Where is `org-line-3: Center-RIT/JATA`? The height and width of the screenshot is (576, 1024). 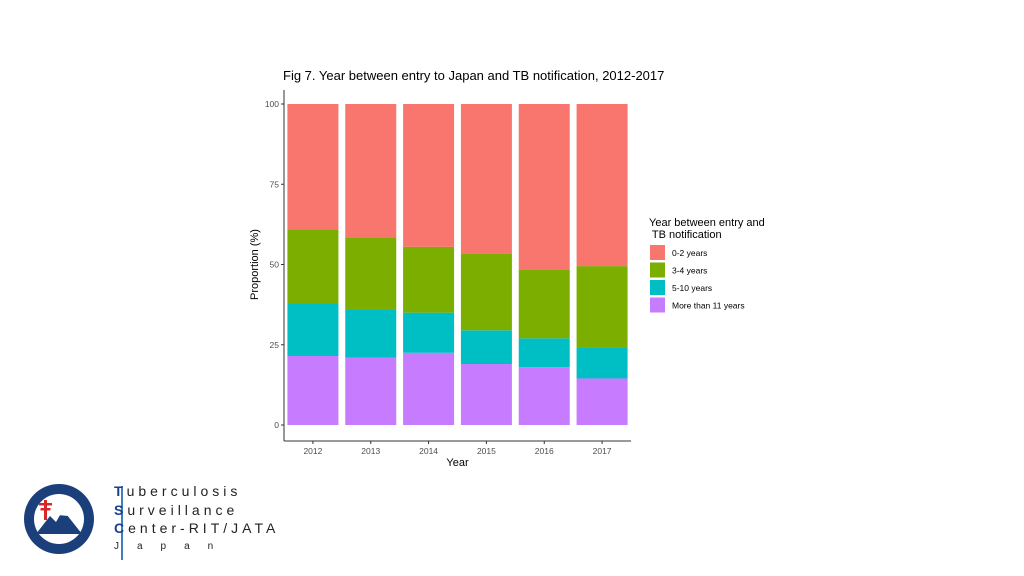 org-line-3: Center-RIT/JATA is located at coordinates (197, 528).